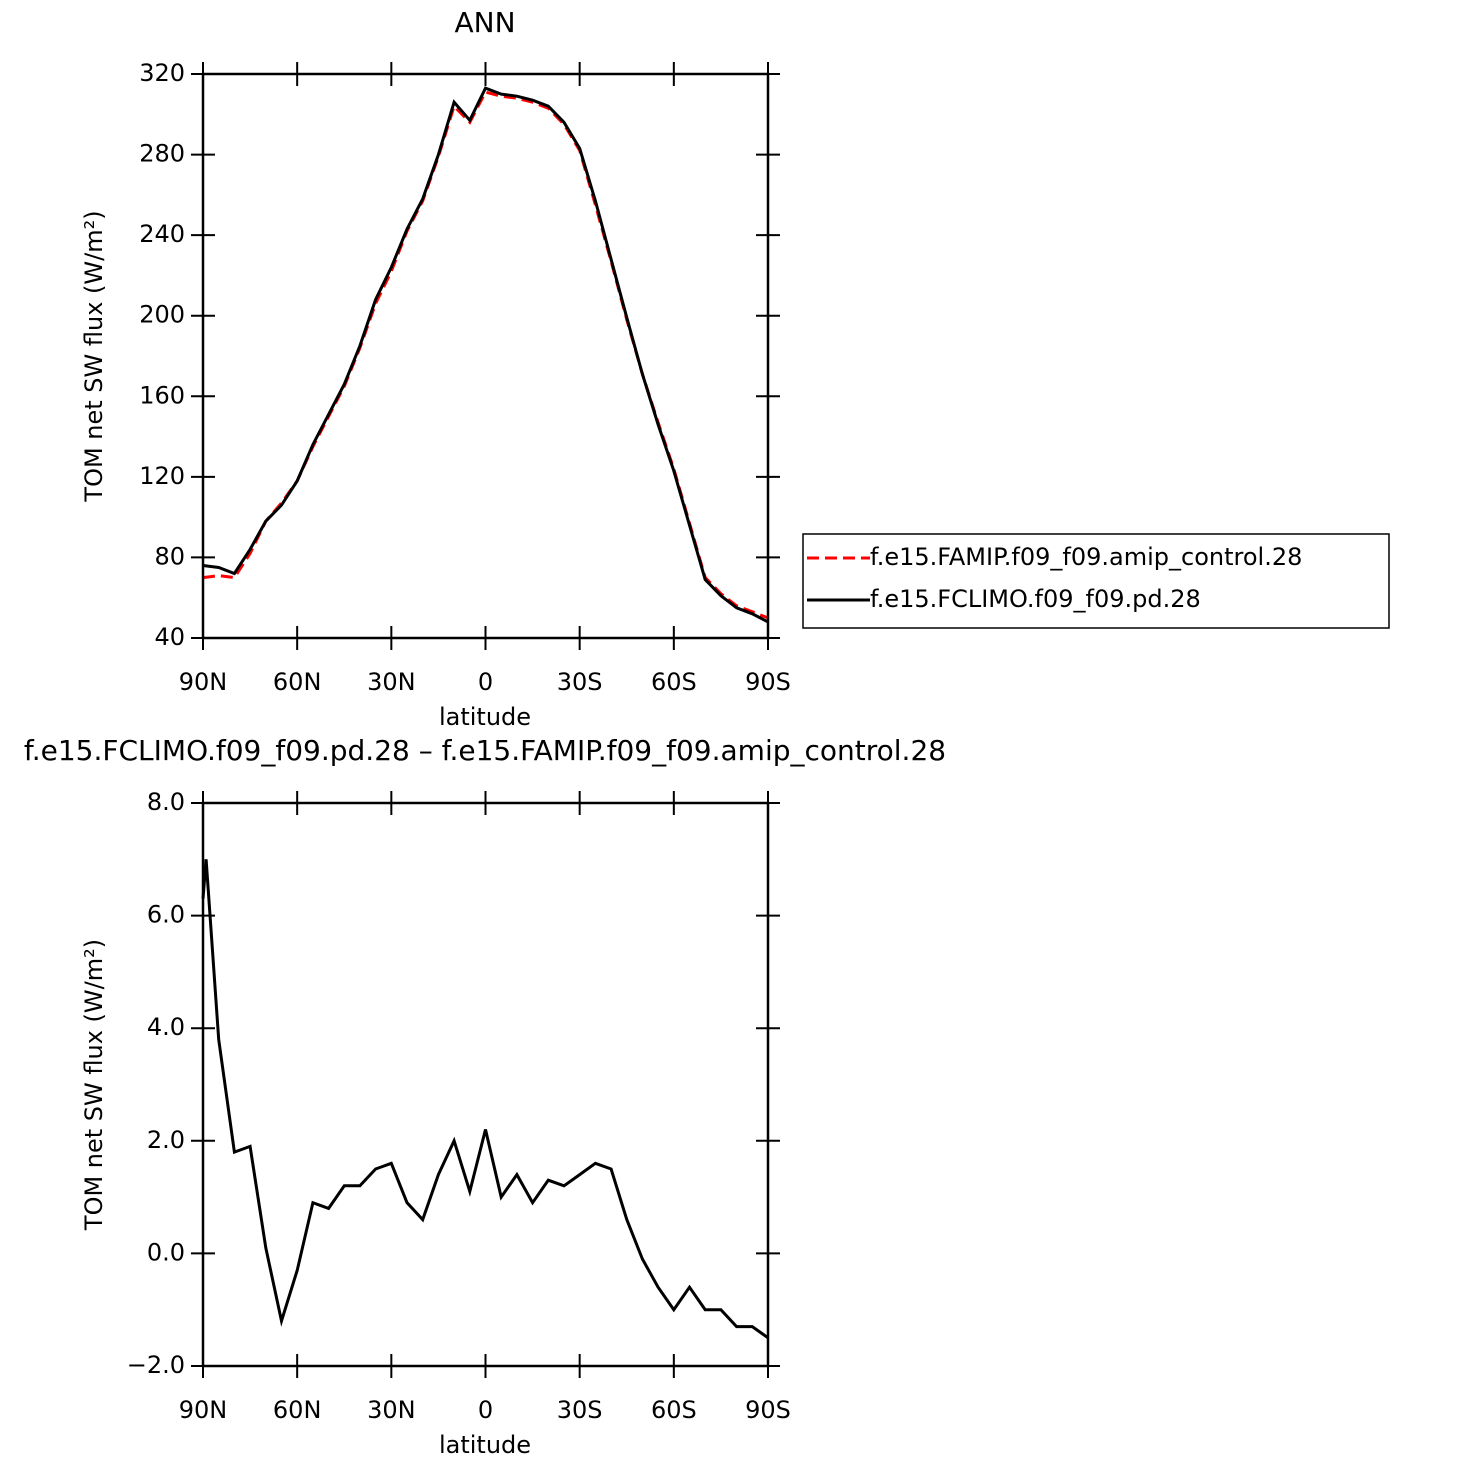 This screenshot has height=1469, width=1469. Describe the element at coordinates (162, 73) in the screenshot. I see `y-tick-label: 320` at that location.